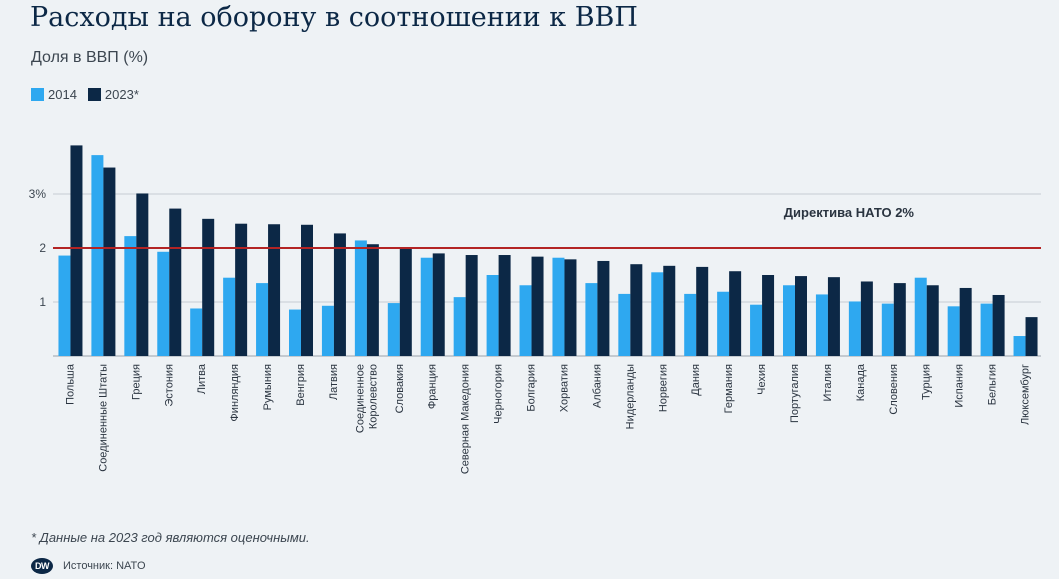 The image size is (1059, 579). What do you see at coordinates (42, 248) in the screenshot?
I see `y-tick-label-1: 2` at bounding box center [42, 248].